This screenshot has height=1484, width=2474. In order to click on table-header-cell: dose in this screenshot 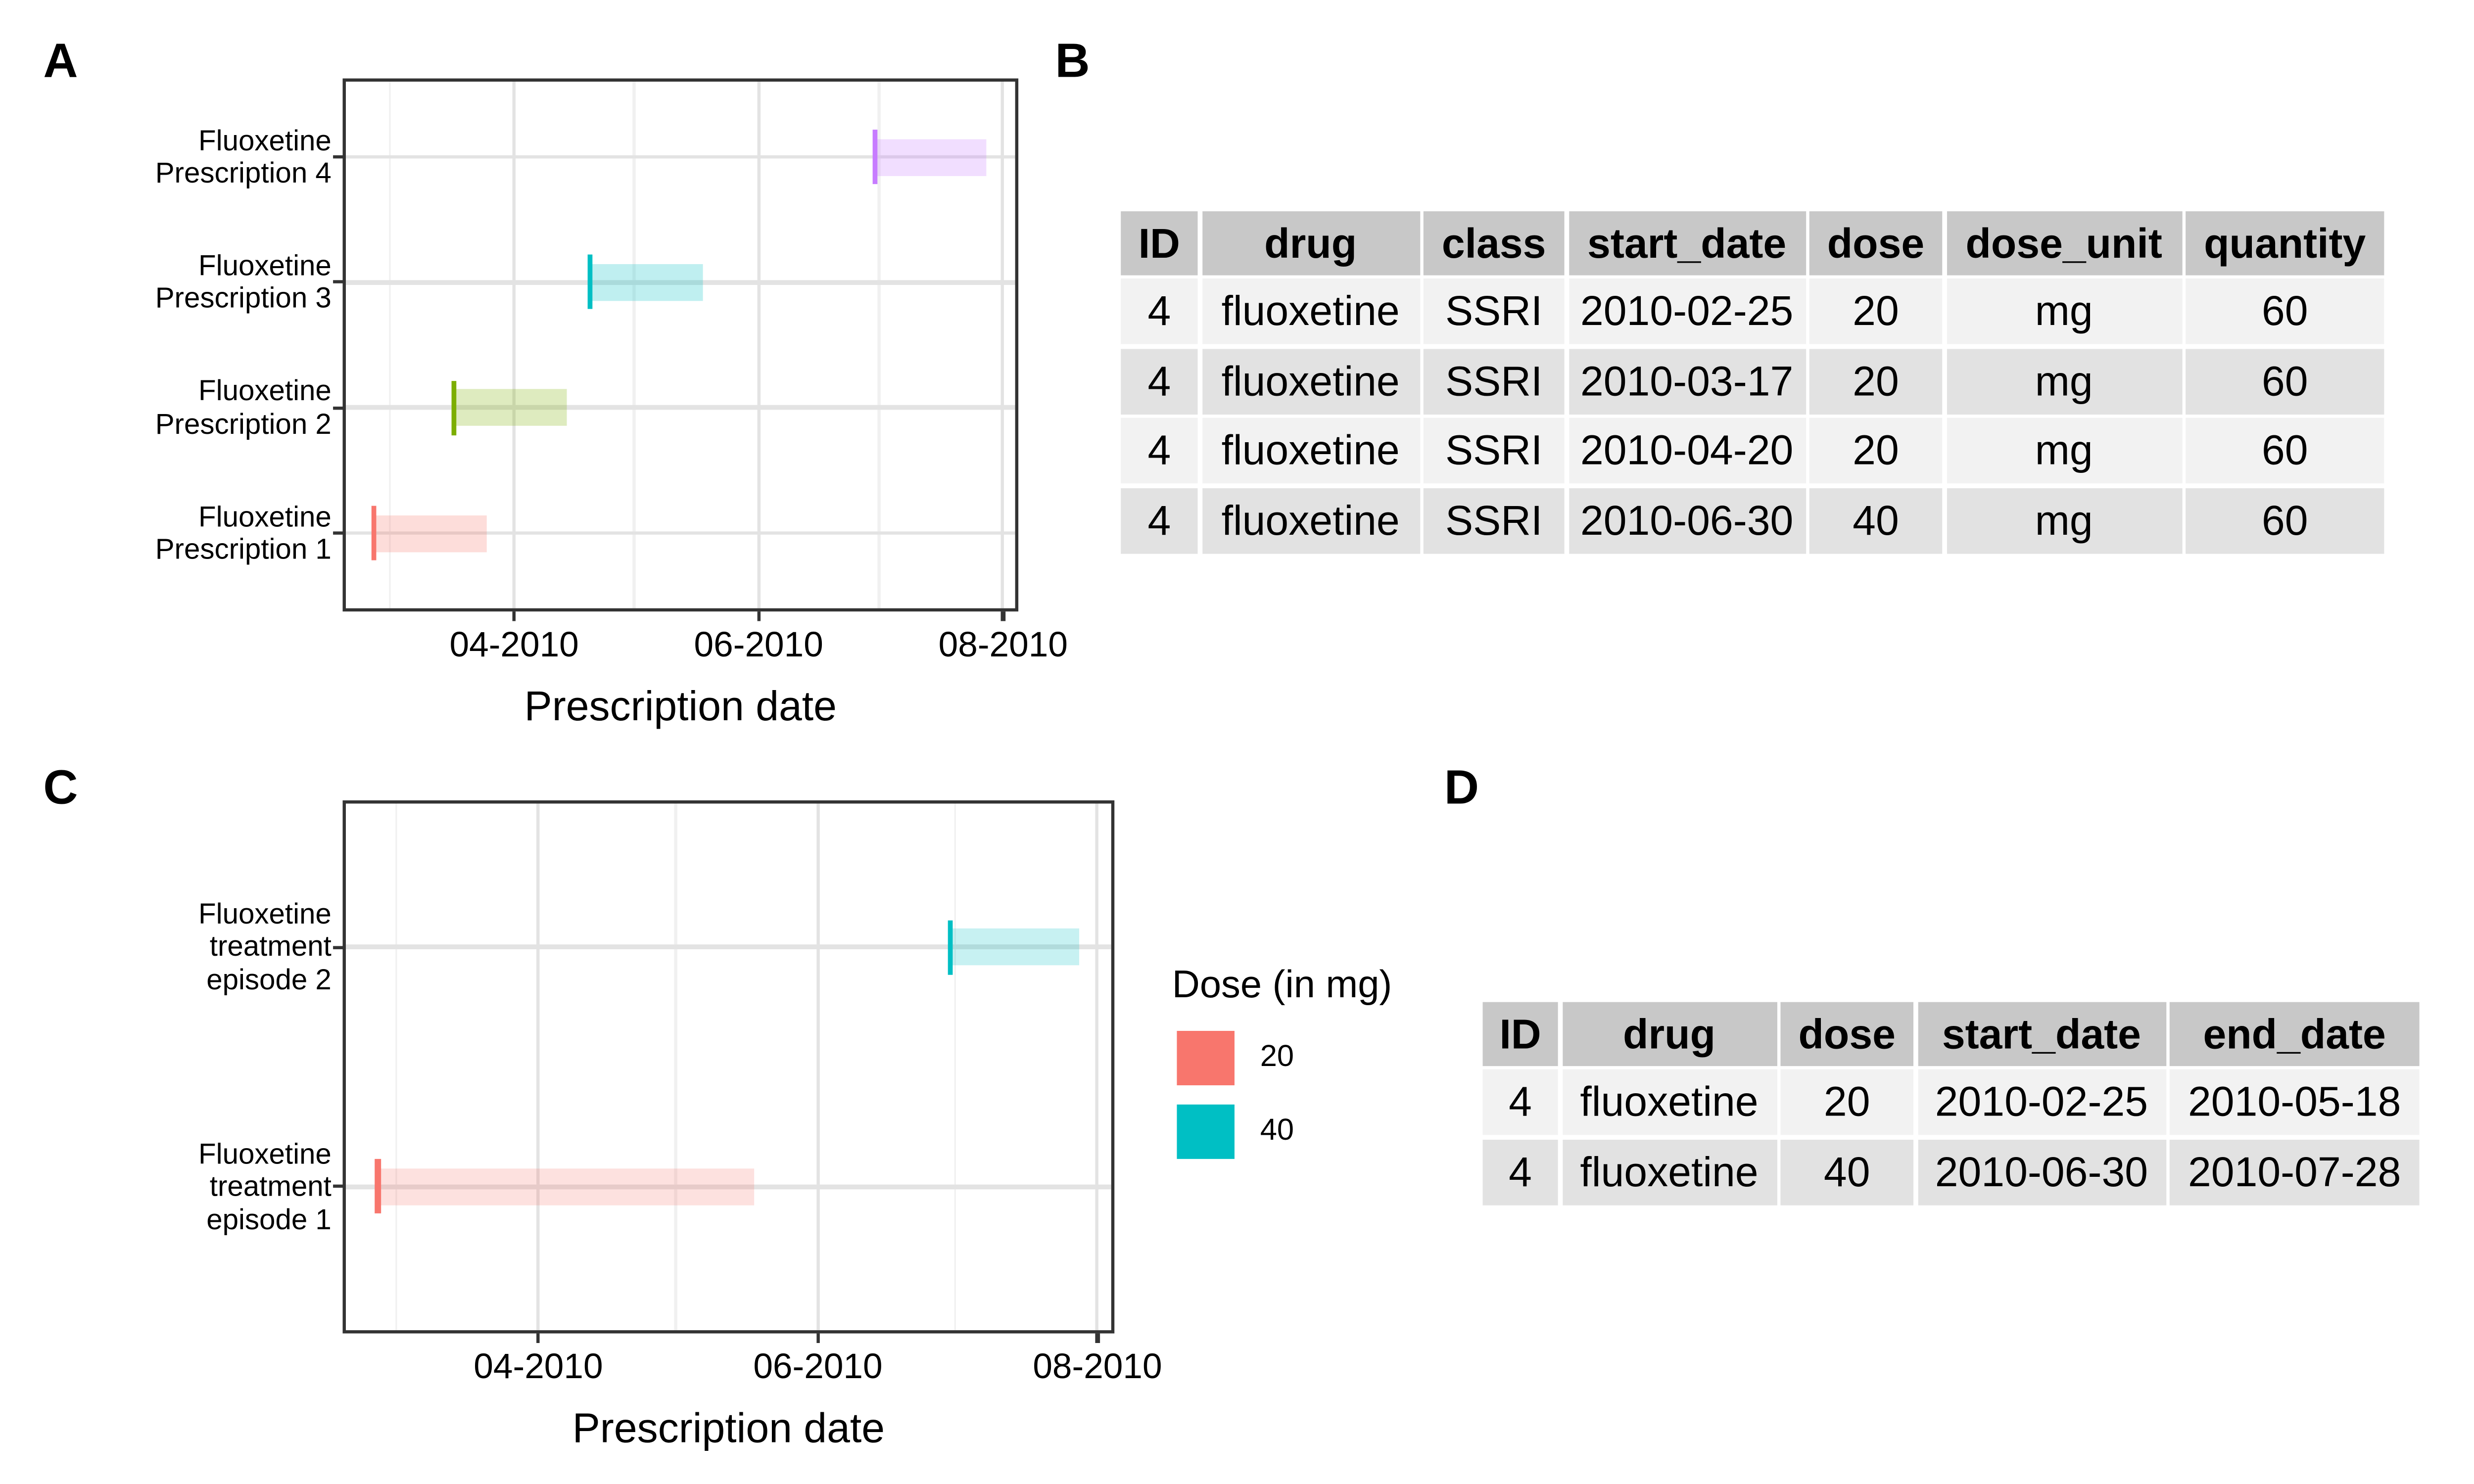, I will do `click(1847, 1034)`.